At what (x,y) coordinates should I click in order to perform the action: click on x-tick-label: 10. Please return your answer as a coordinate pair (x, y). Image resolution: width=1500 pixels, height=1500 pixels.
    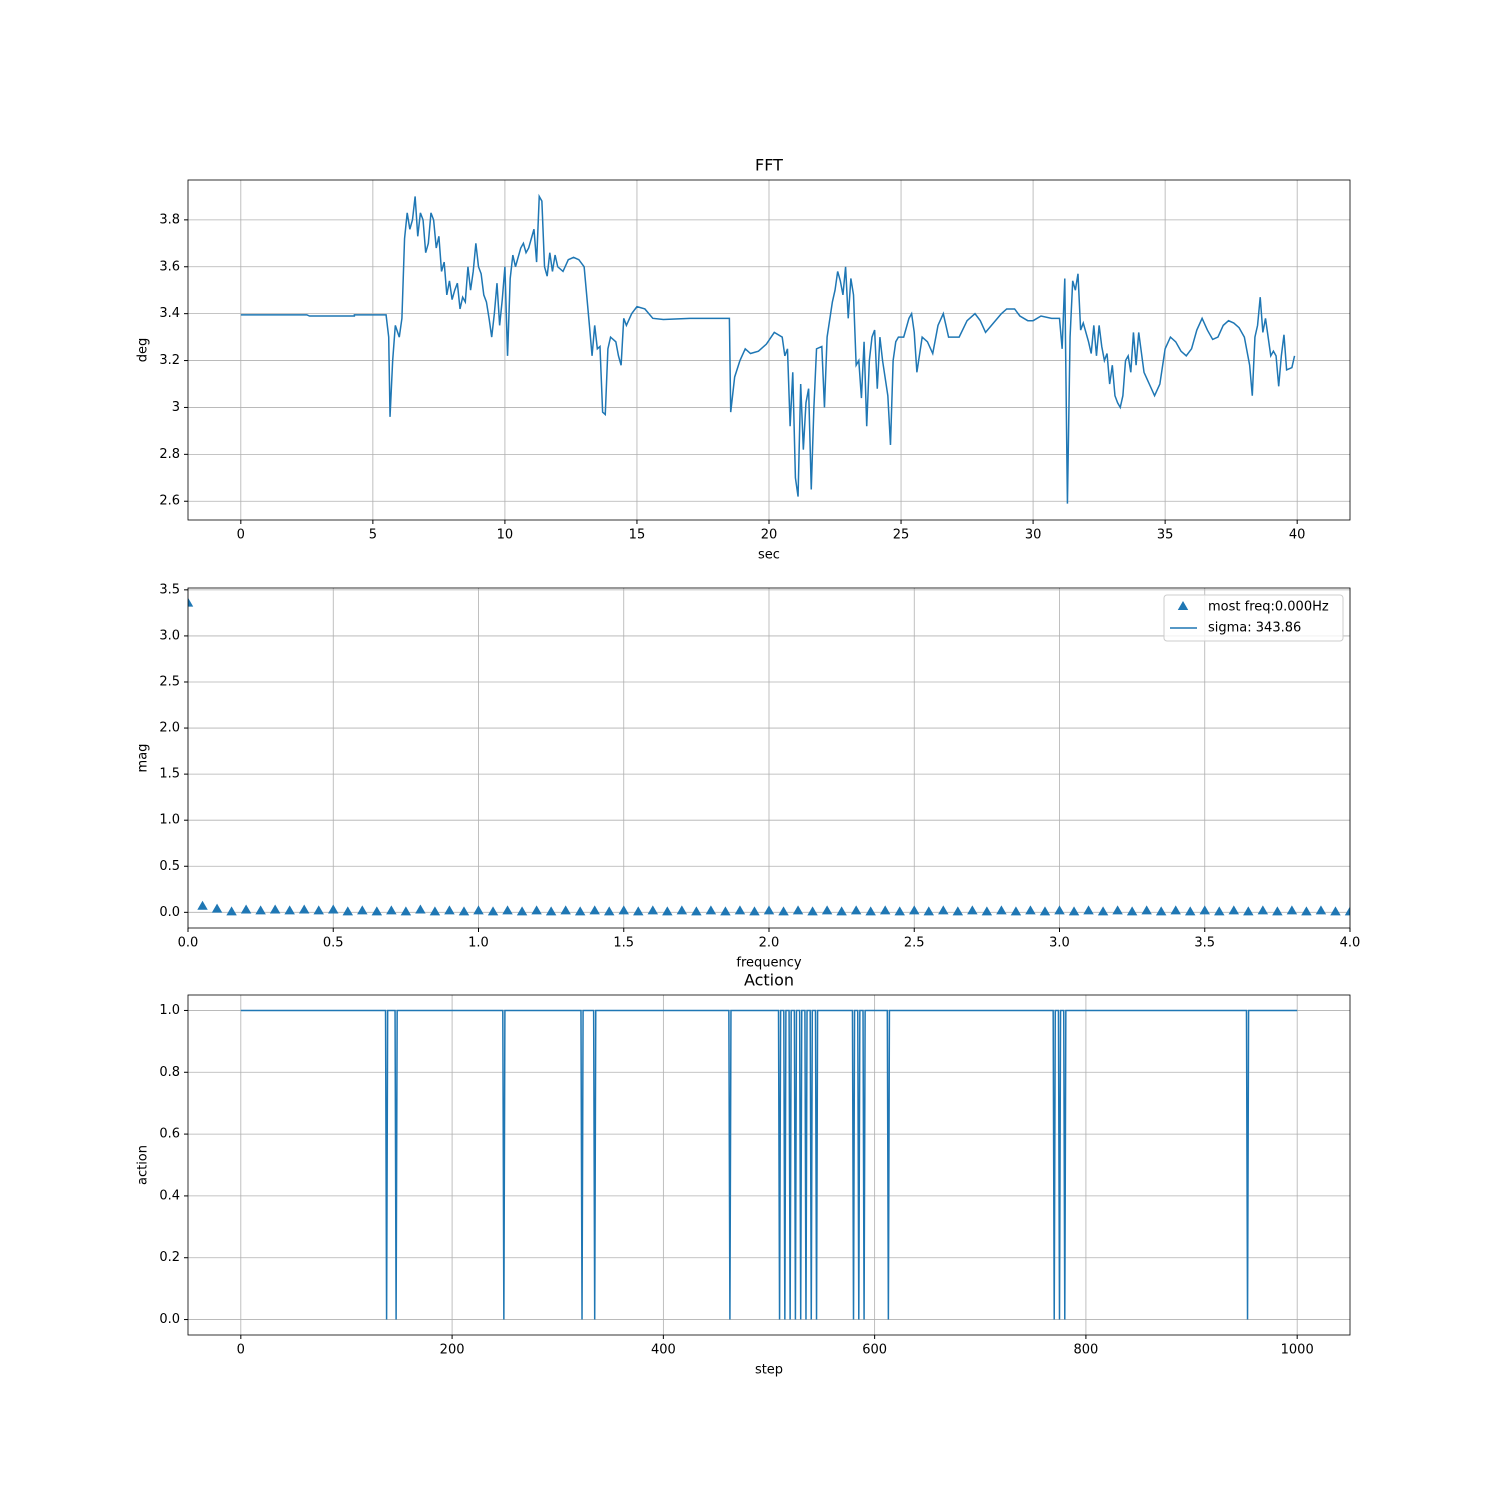
    Looking at the image, I should click on (505, 535).